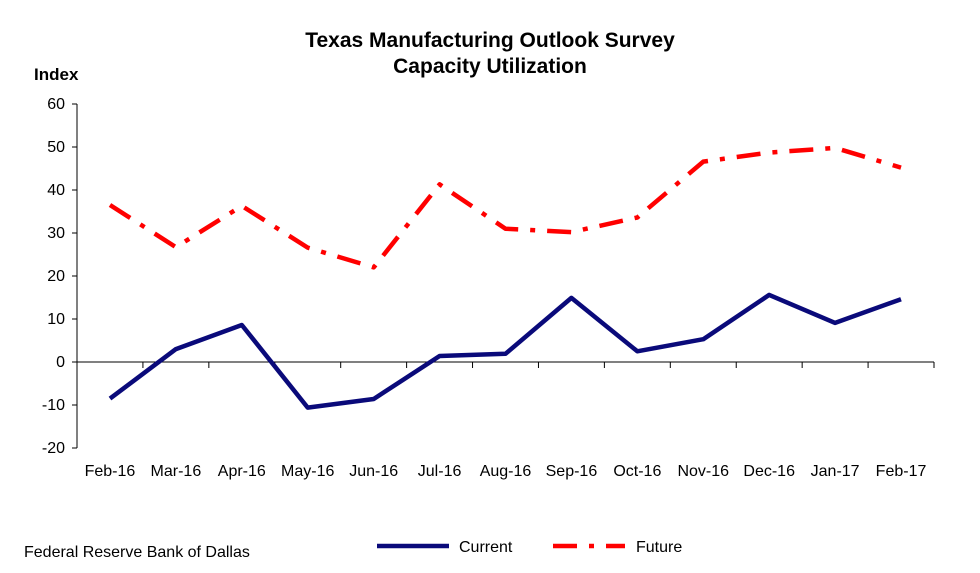  What do you see at coordinates (373, 471) in the screenshot?
I see `x-tick-label: Jun-16` at bounding box center [373, 471].